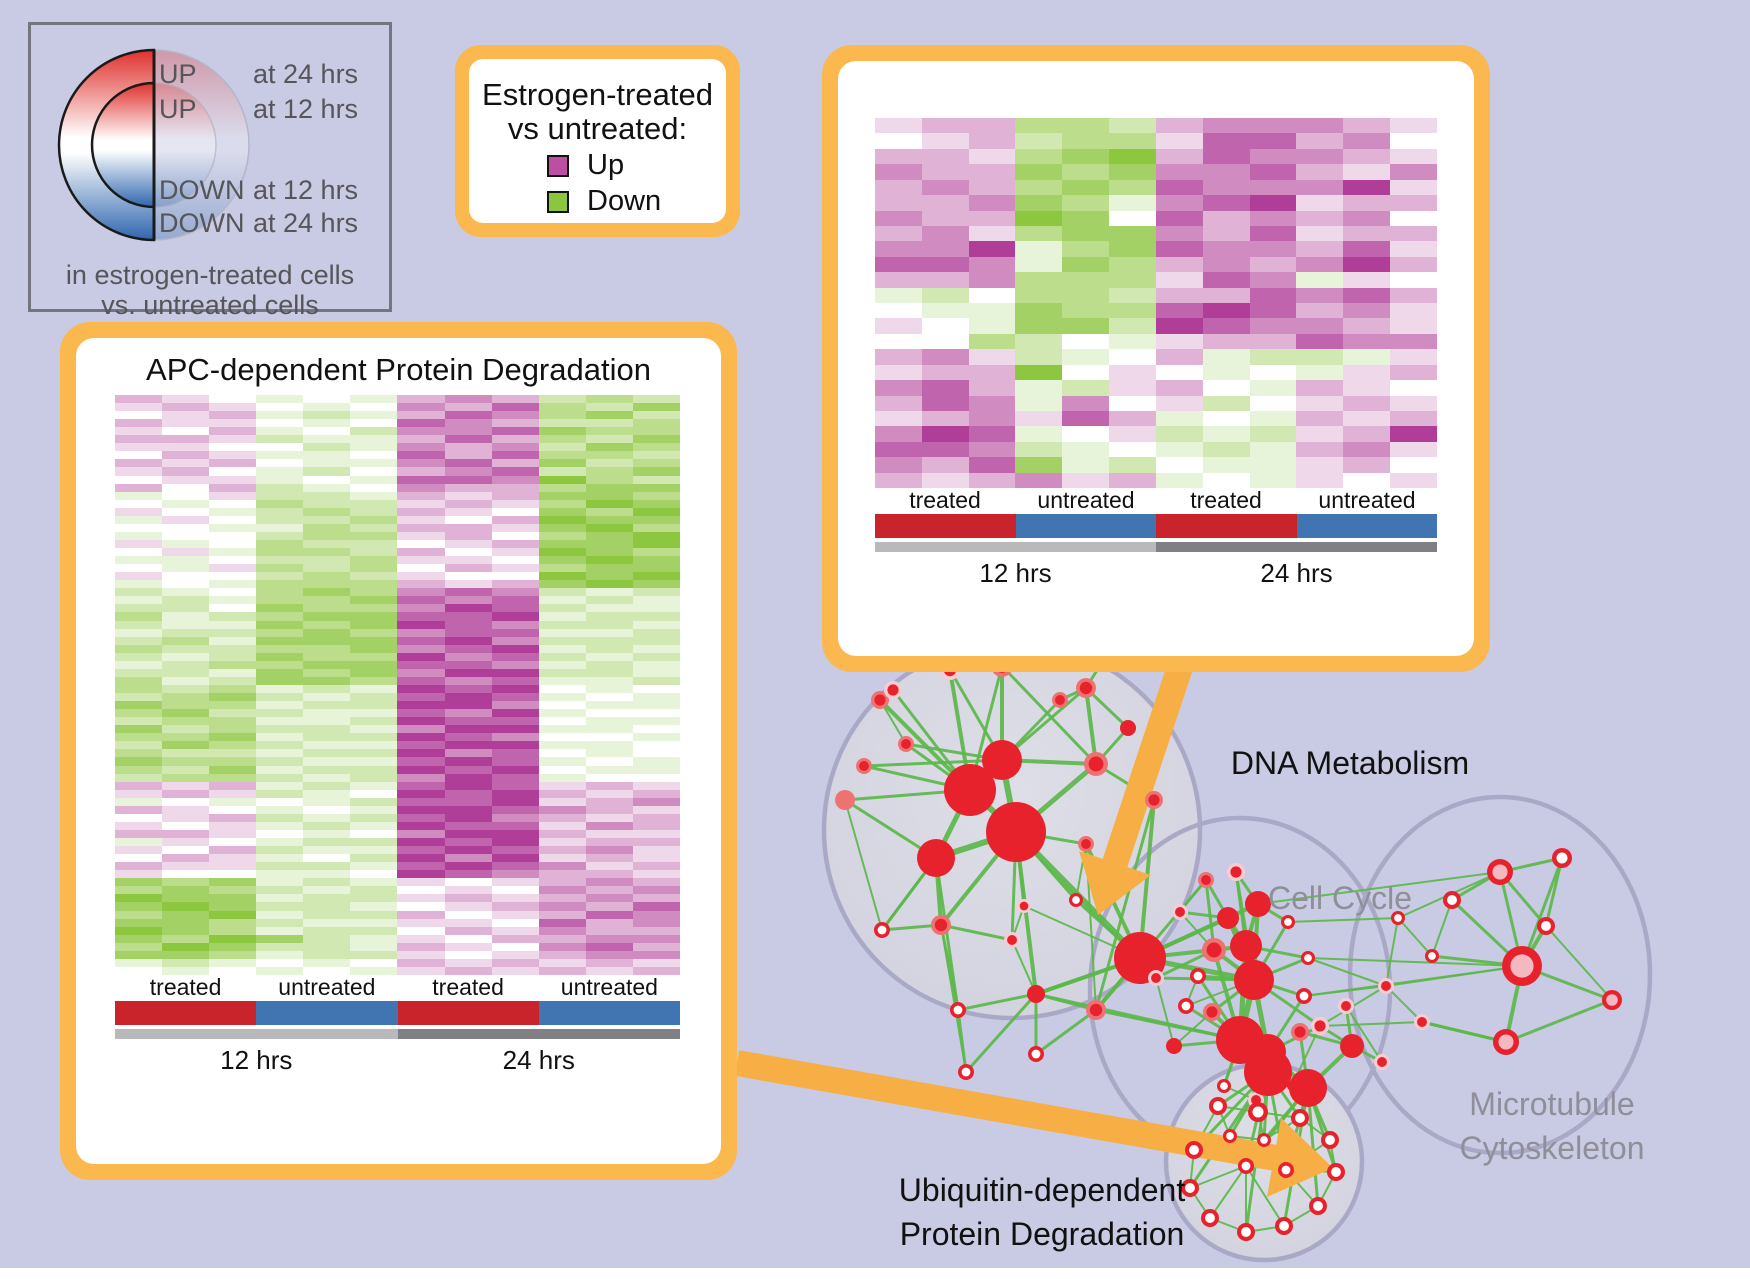  I want to click on up-swatch-icon, so click(558, 165).